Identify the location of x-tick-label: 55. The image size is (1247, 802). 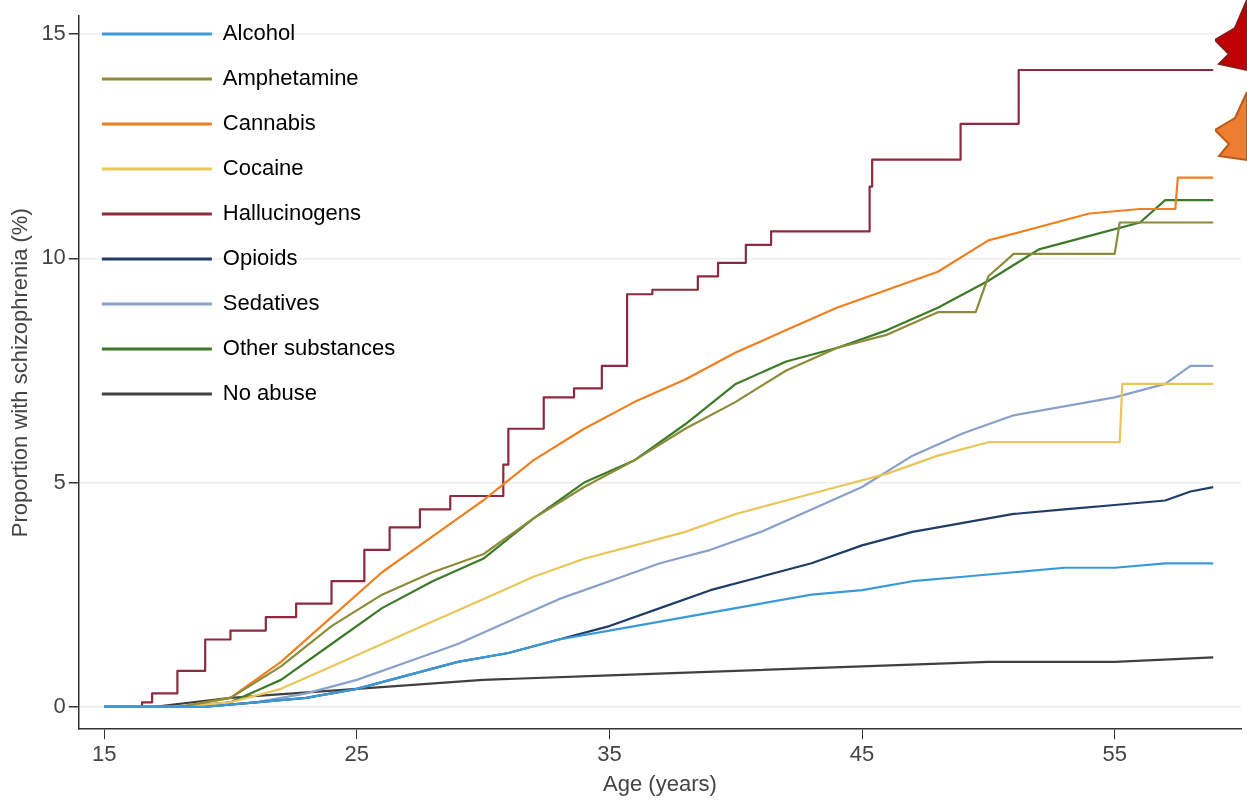
(1114, 754).